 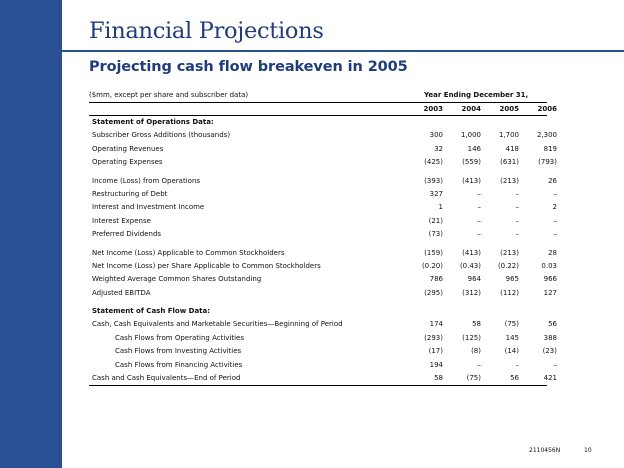 What do you see at coordinates (550, 292) in the screenshot?
I see `cell-value: 127` at bounding box center [550, 292].